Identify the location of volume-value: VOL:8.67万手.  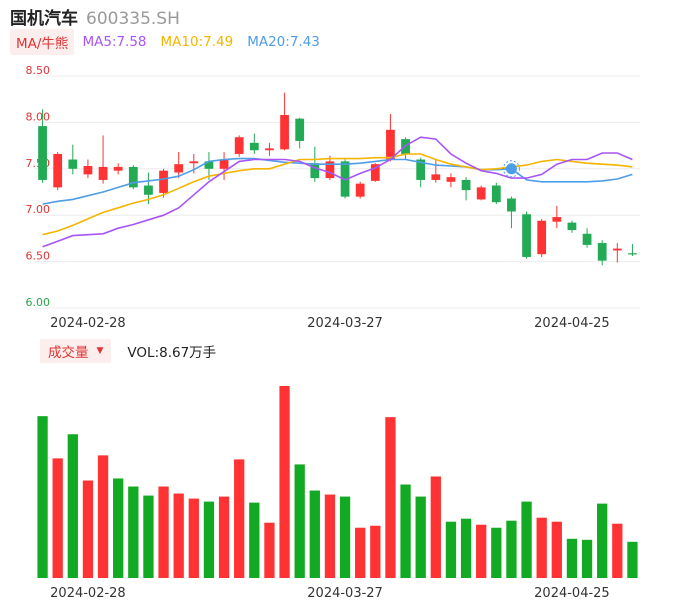
(172, 353).